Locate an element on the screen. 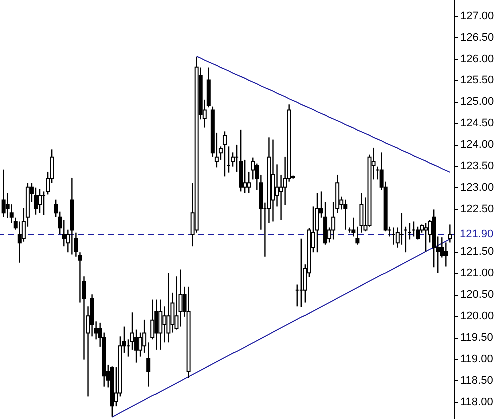 Image resolution: width=503 pixels, height=419 pixels. y-tick-label: 125.00 is located at coordinates (477, 102).